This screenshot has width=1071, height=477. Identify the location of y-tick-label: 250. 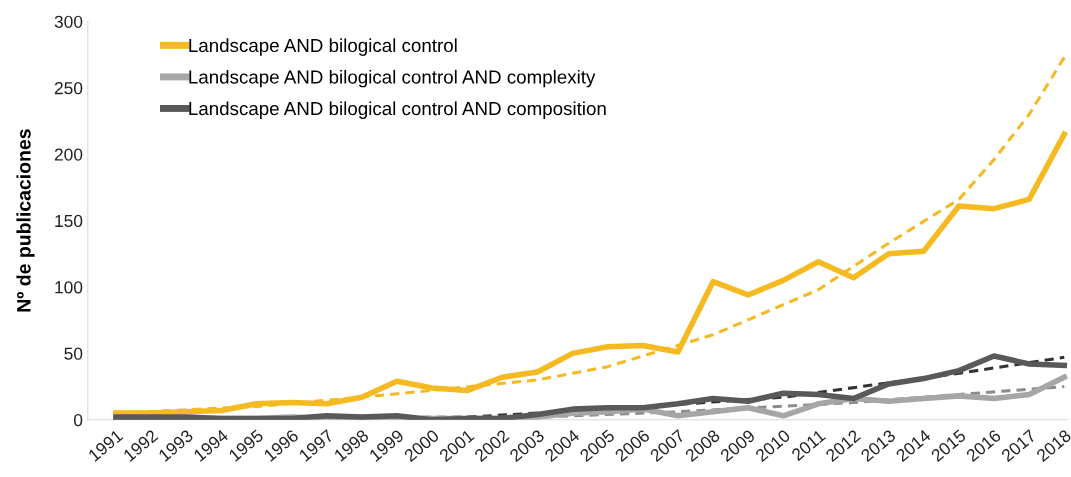
(68, 88).